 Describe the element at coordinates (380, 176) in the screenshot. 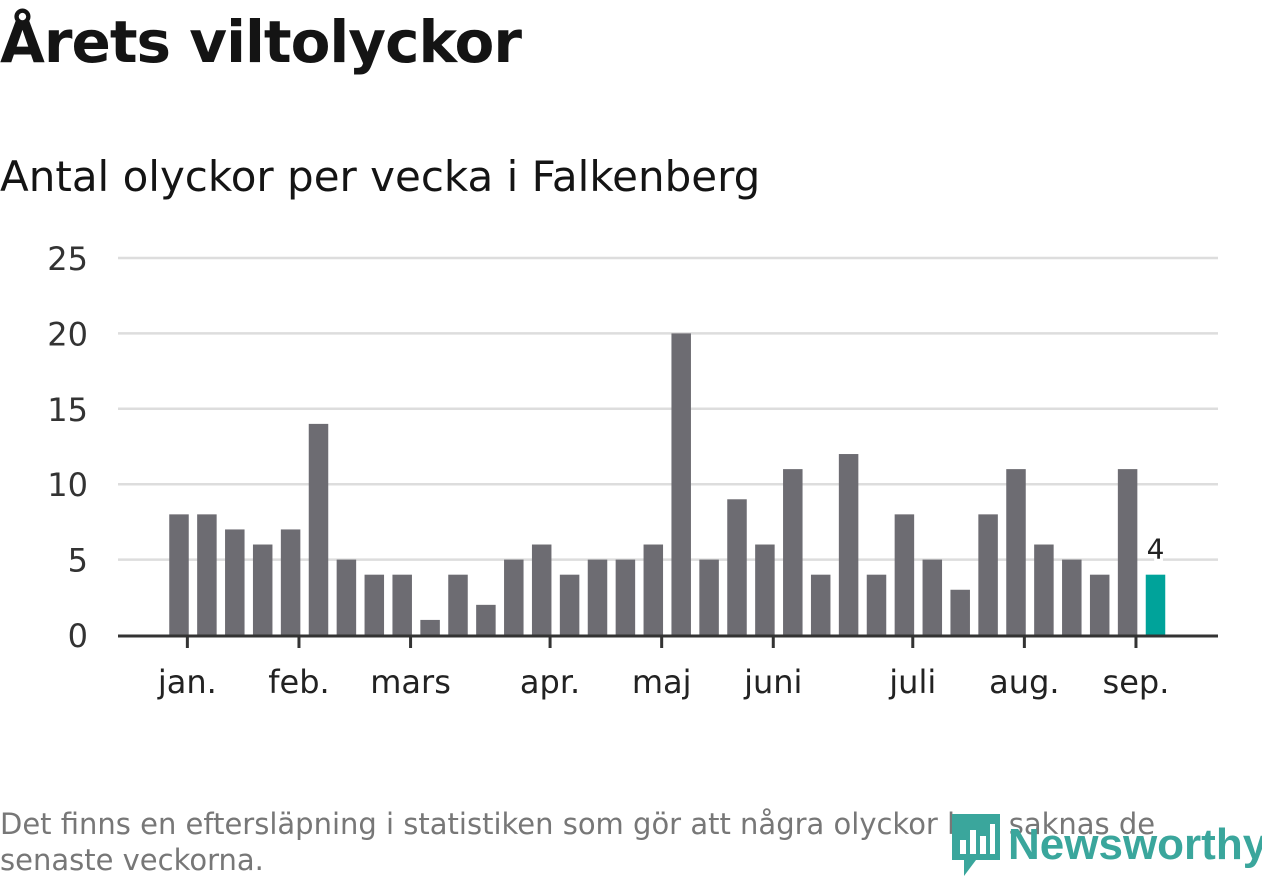

I see `chart-subtitle: Antal olyckor per vecka i Falkenberg` at that location.